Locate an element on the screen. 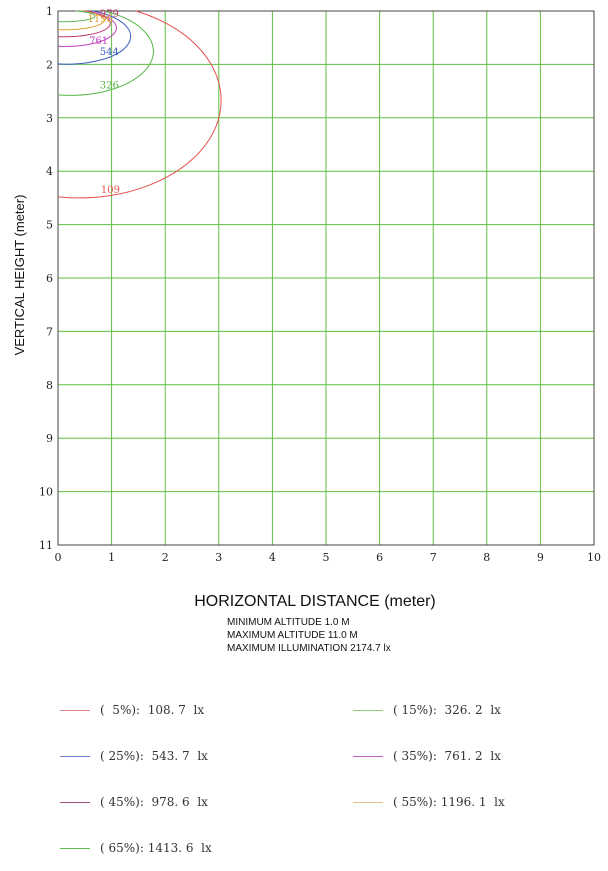 The image size is (608, 871). y-tick-label: 10 is located at coordinates (46, 492).